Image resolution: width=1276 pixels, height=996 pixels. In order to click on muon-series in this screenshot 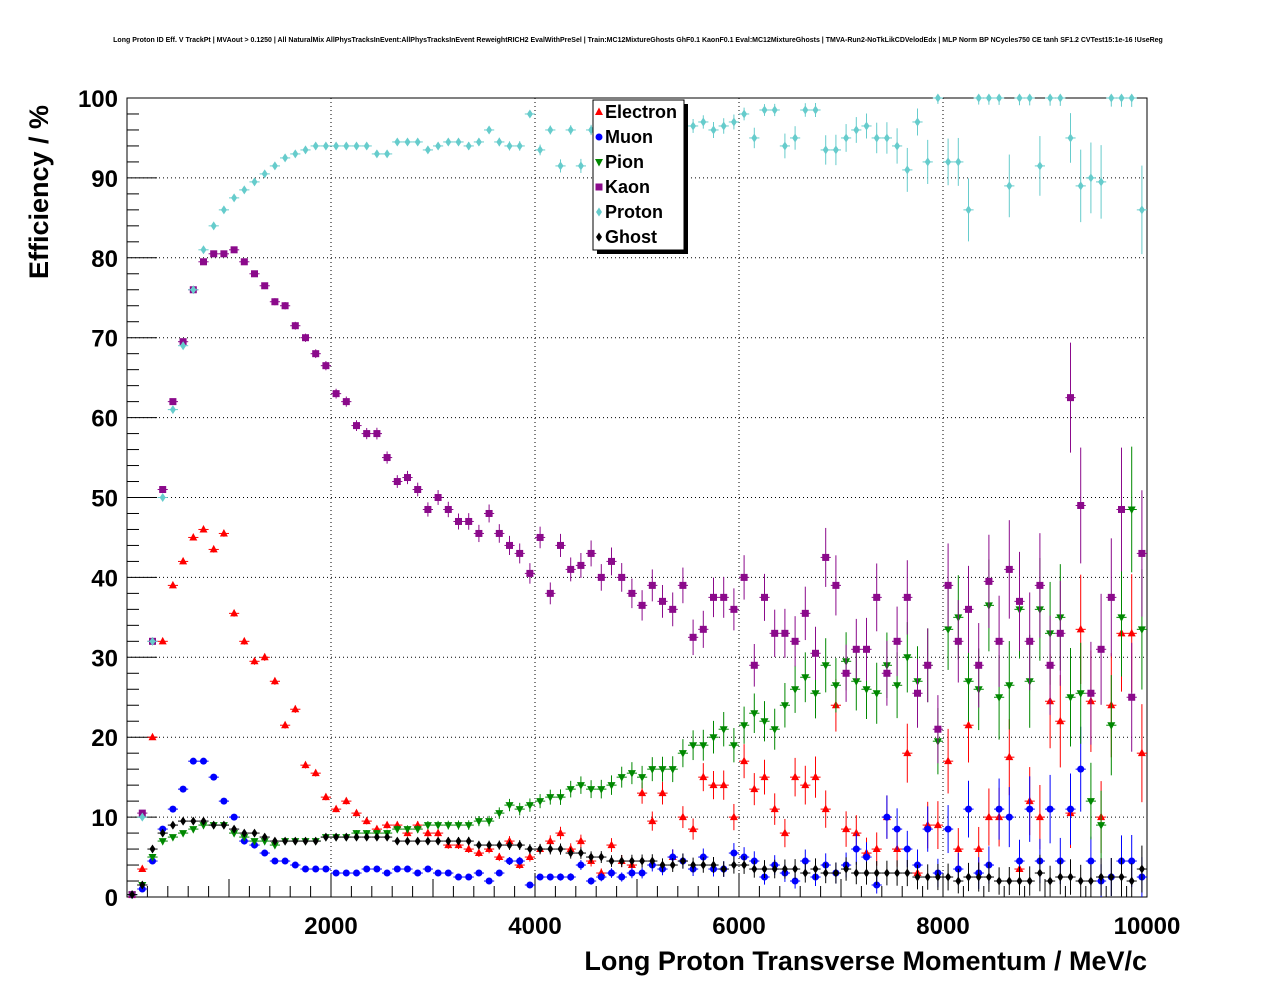, I will do `click(637, 812)`.